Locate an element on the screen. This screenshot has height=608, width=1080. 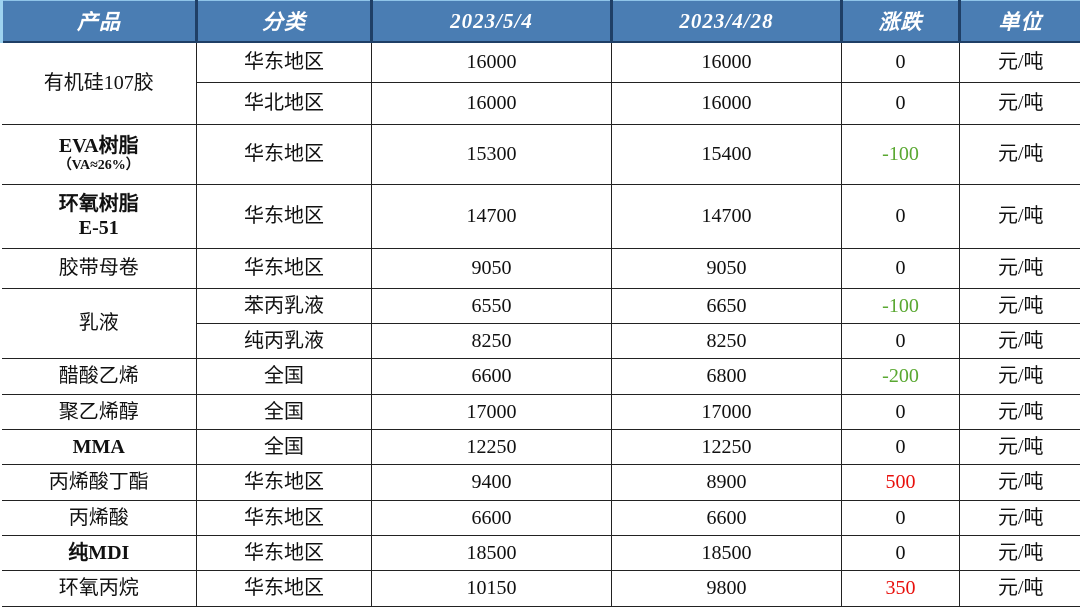
table-row: 华北地区 16000 16000 0 元/吨 is located at coordinates (541, 103).